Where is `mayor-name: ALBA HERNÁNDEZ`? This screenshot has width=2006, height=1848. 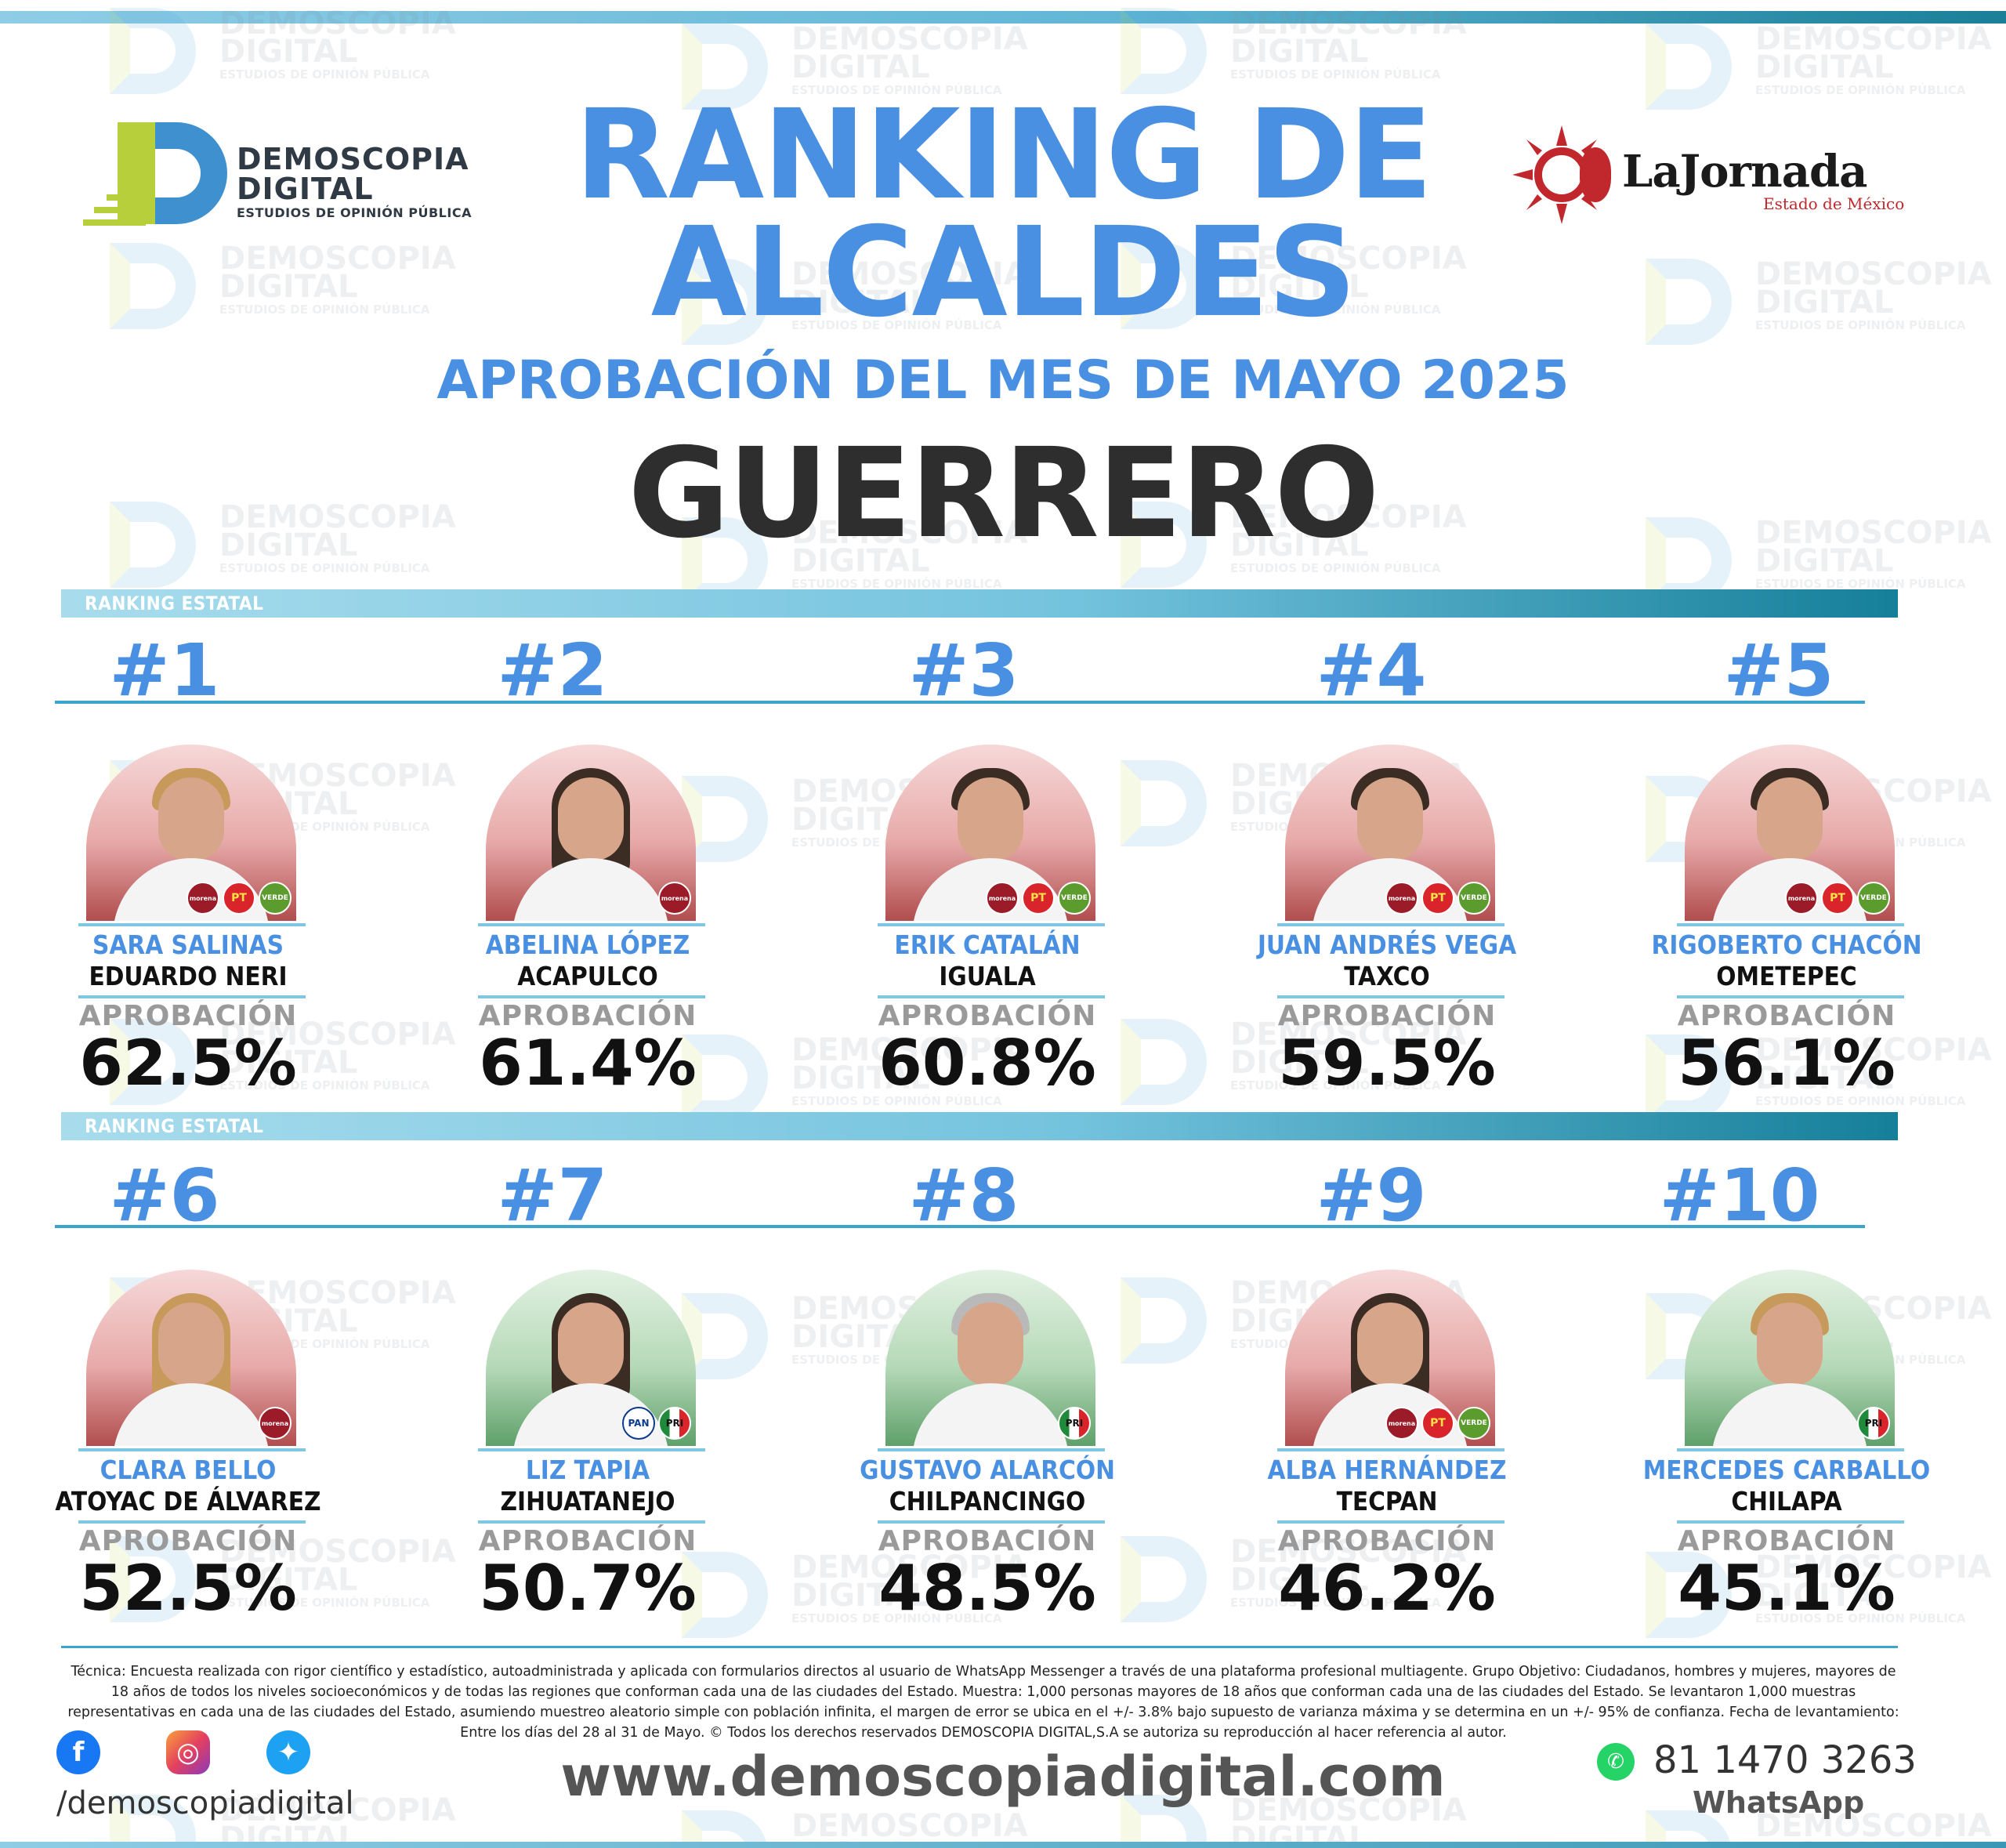
mayor-name: ALBA HERNÁNDEZ is located at coordinates (1387, 1470).